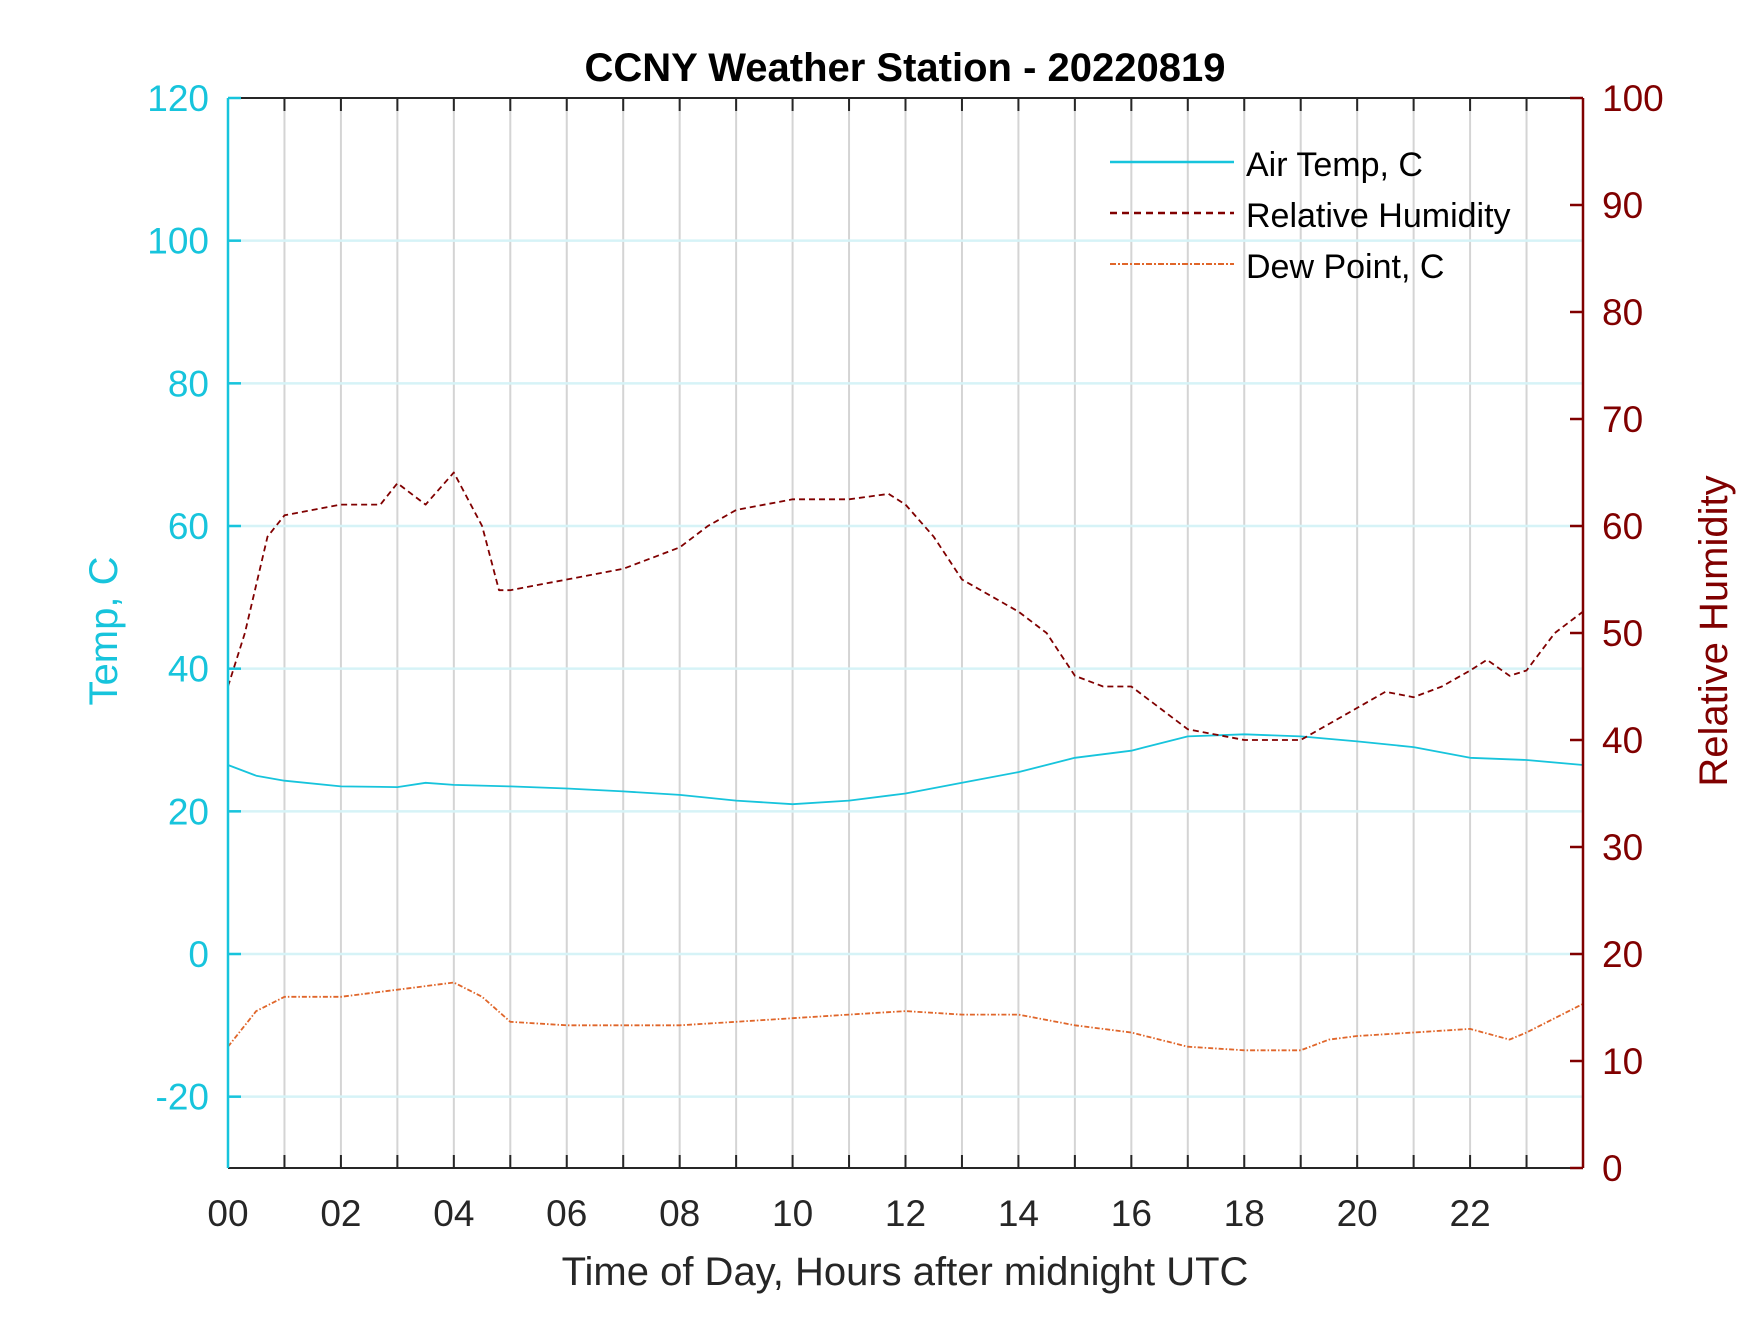 The width and height of the screenshot is (1750, 1318). Describe the element at coordinates (453, 1213) in the screenshot. I see `x-tick-label: 04` at that location.